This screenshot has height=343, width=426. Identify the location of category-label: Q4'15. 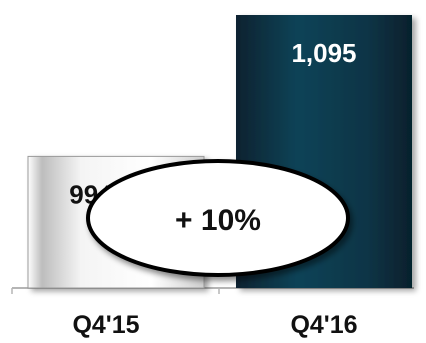
(105, 325).